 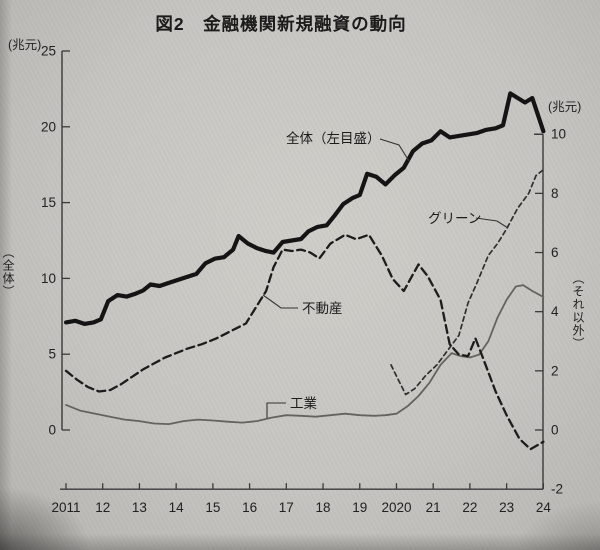 I want to click on x-axis-year-label: 23, so click(x=506, y=507).